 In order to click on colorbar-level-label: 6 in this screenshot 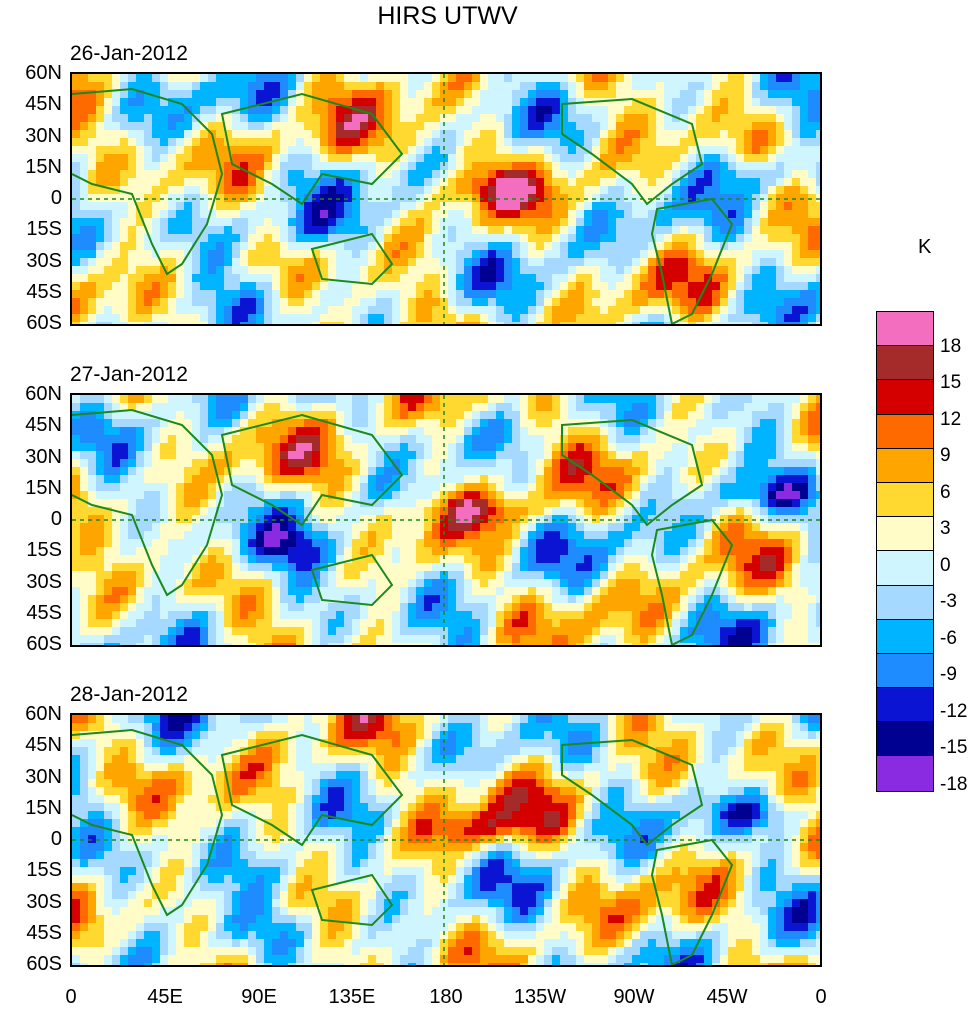, I will do `click(945, 492)`.